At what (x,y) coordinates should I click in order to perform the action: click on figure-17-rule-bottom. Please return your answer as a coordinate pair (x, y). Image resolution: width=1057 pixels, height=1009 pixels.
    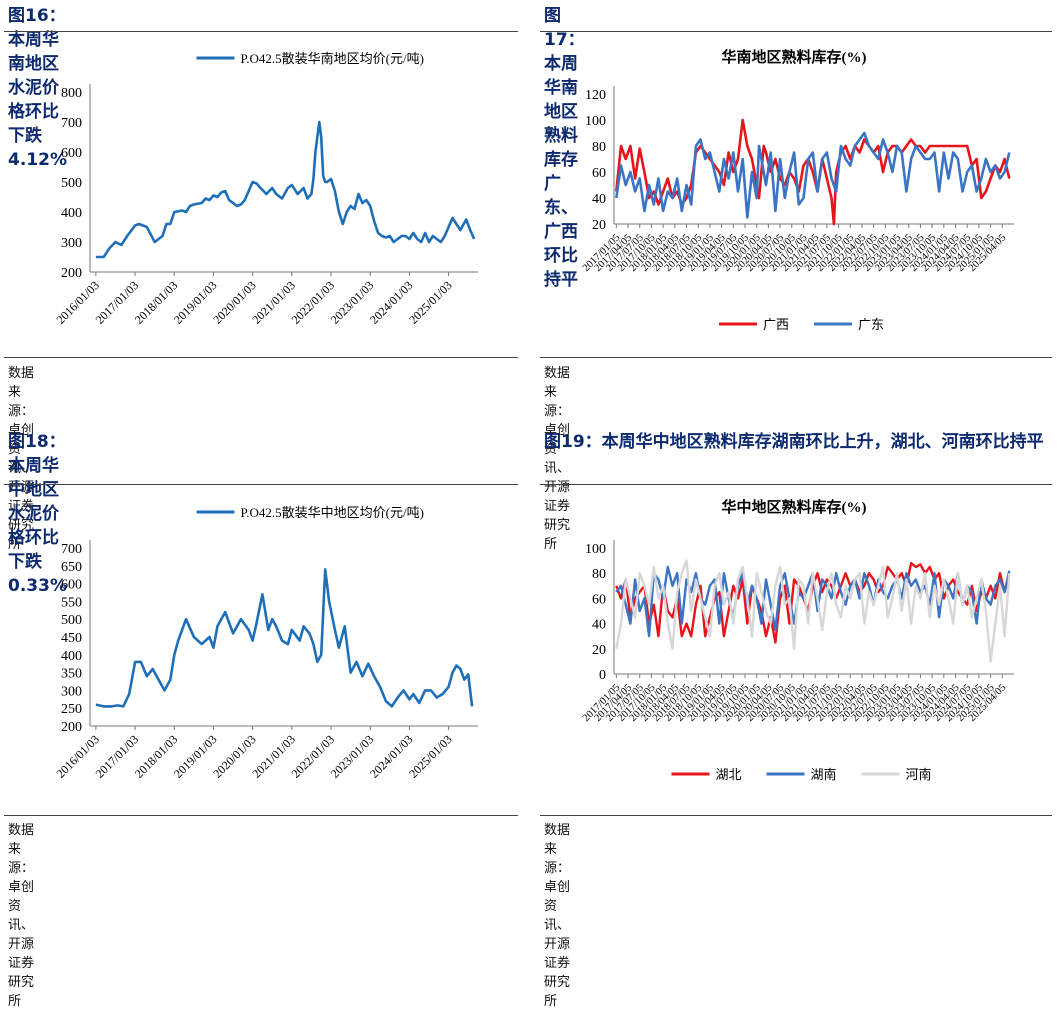
    Looking at the image, I should click on (796, 357).